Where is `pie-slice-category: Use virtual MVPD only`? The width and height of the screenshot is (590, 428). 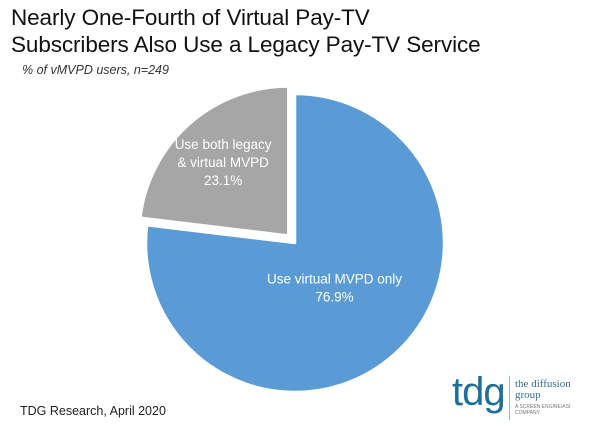 pie-slice-category: Use virtual MVPD only is located at coordinates (334, 279).